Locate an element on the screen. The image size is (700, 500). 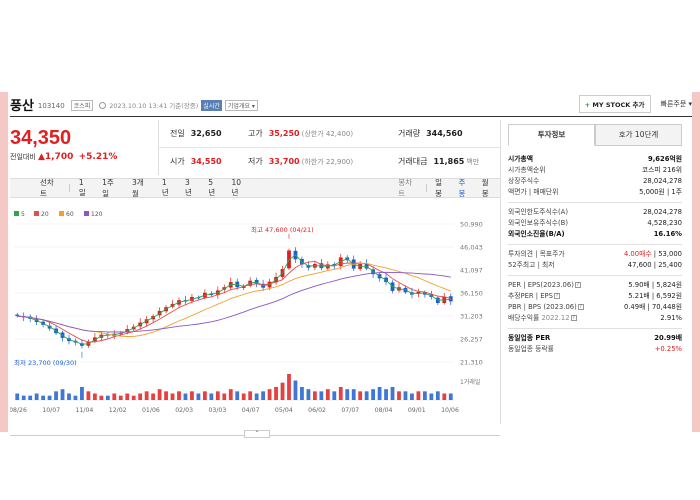
company-info-dropdown: 기업개요 ▾ is located at coordinates (241, 105).